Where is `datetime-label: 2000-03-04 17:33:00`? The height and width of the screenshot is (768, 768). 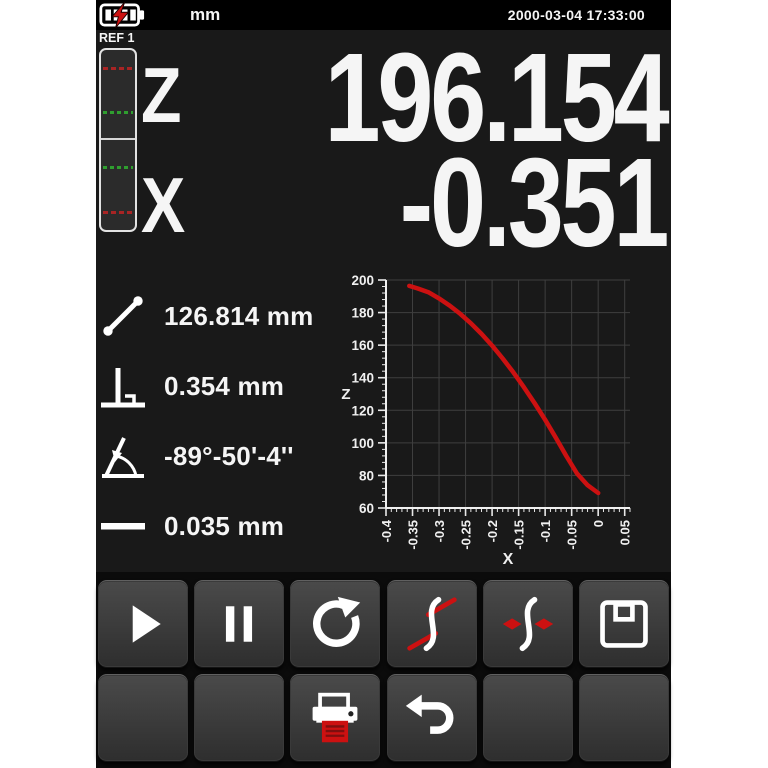 datetime-label: 2000-03-04 17:33:00 is located at coordinates (576, 15).